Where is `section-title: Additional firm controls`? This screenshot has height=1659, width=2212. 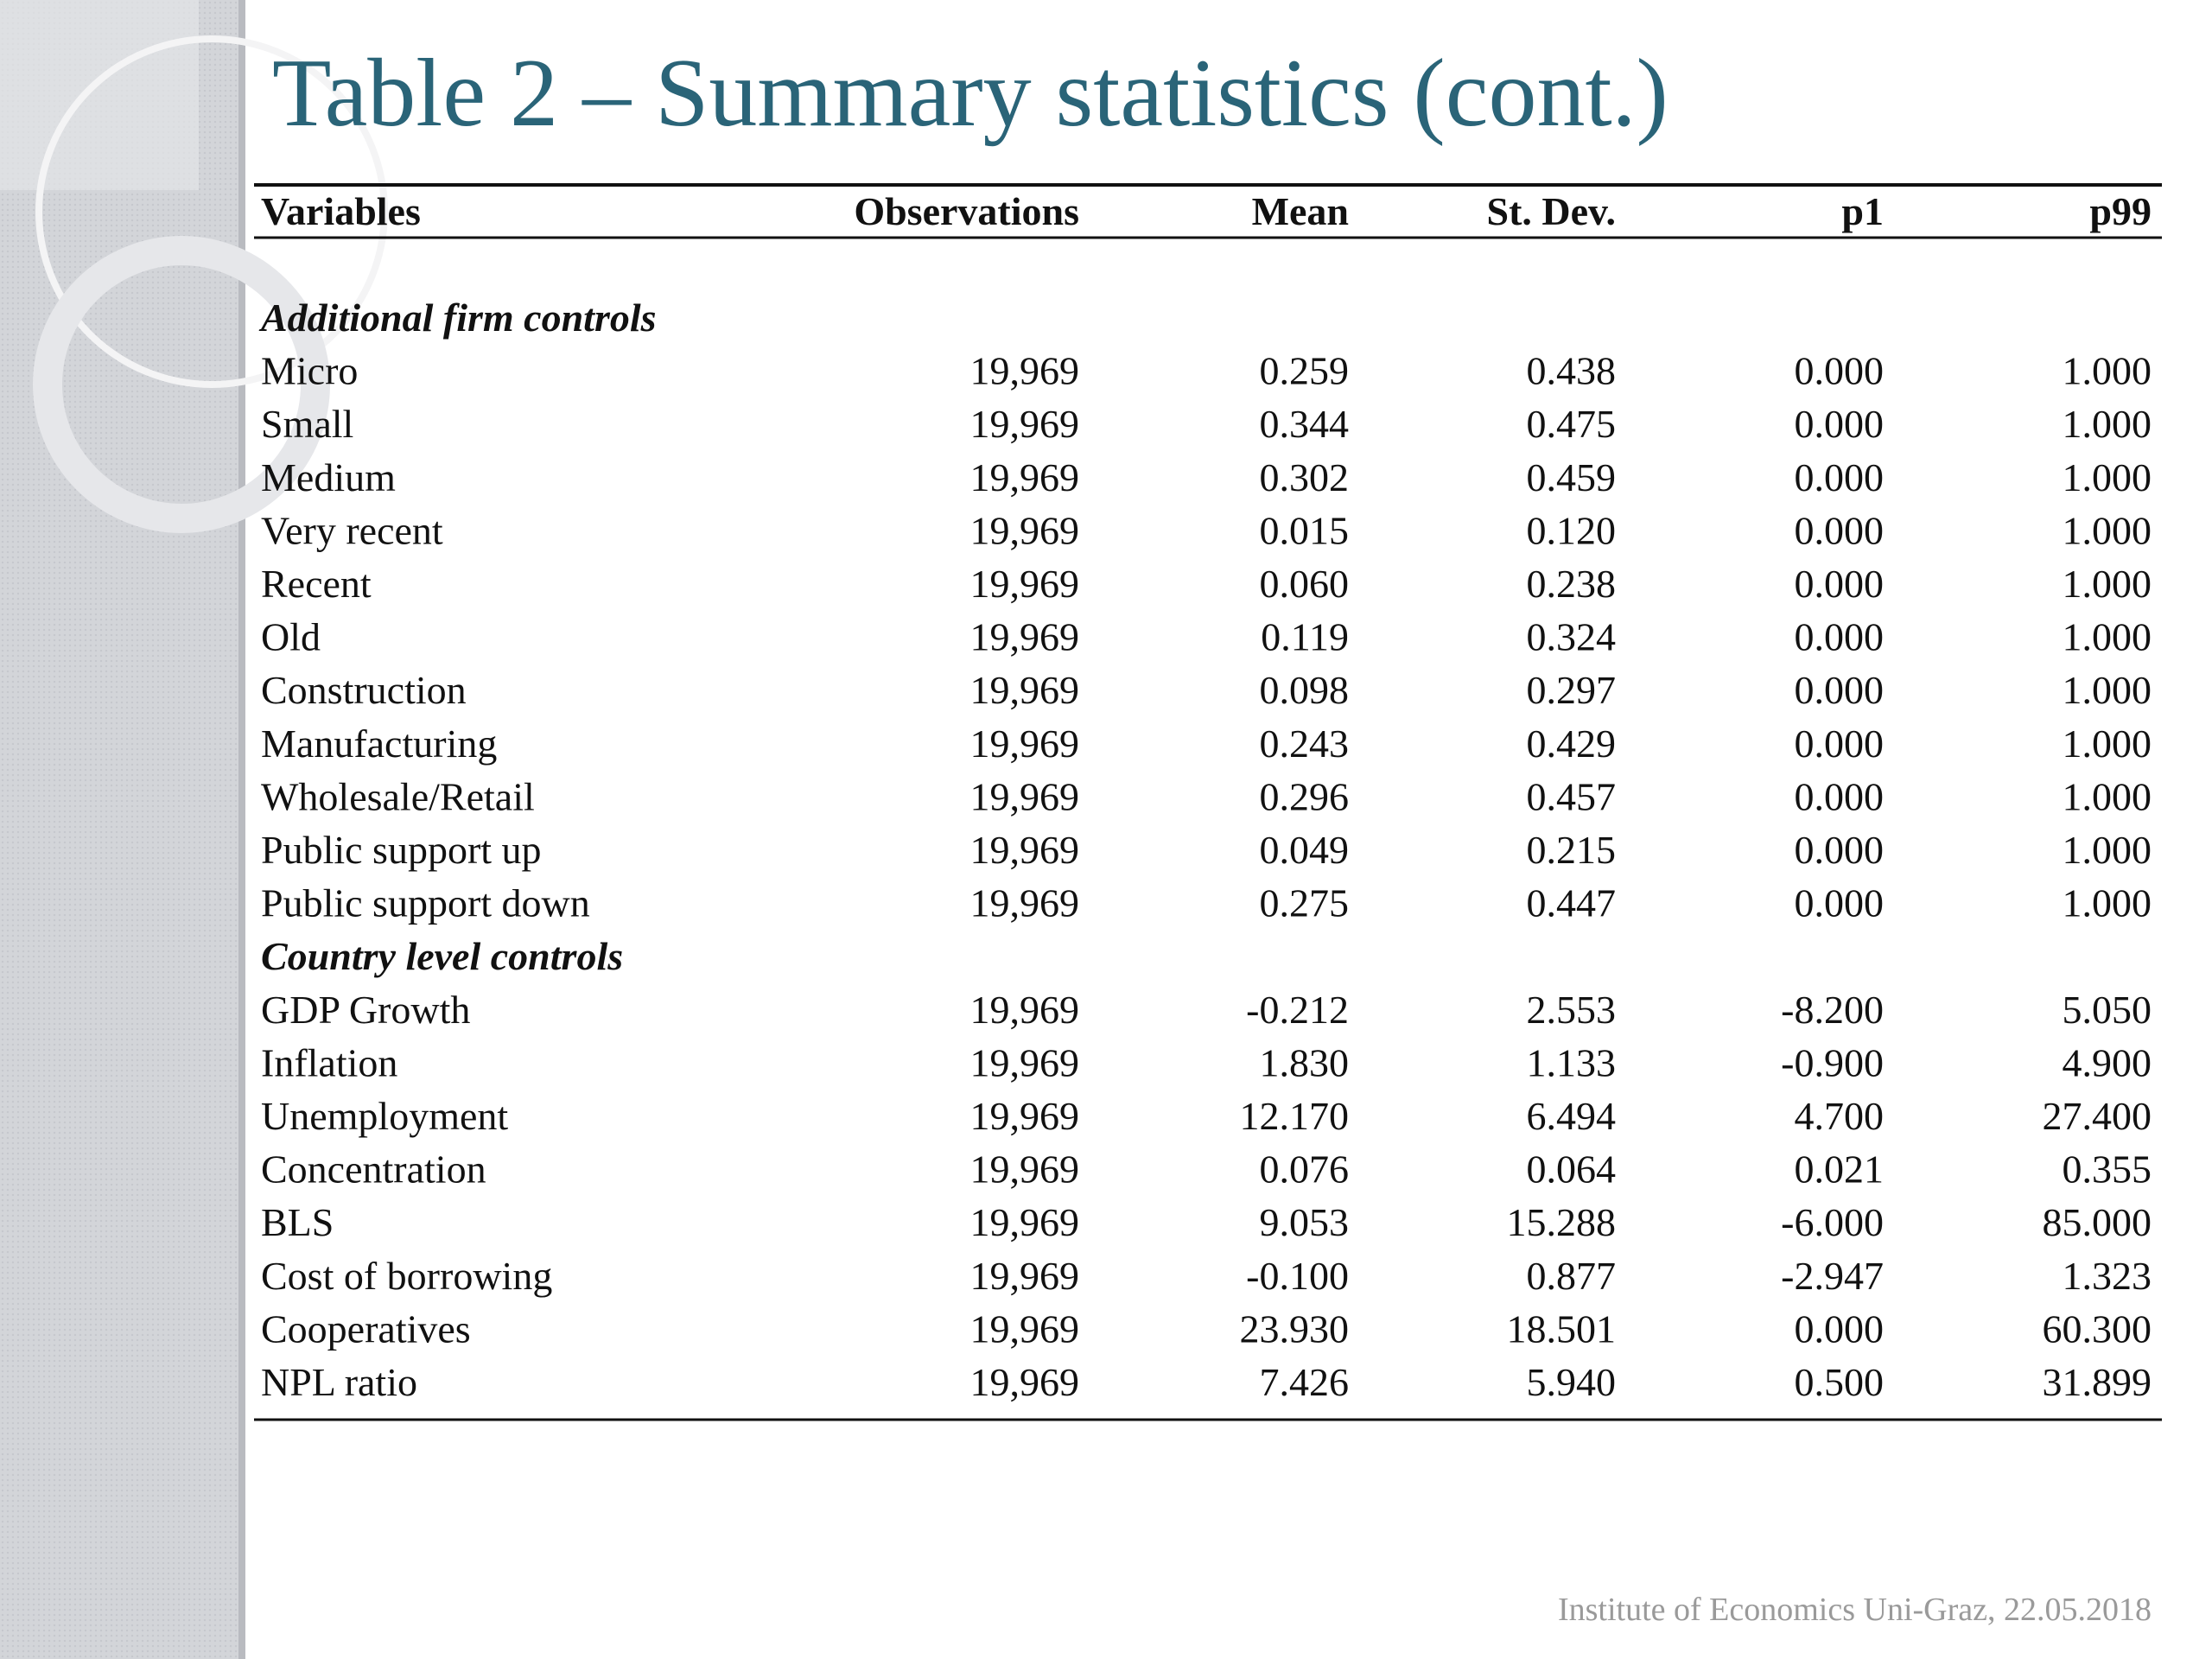
section-title: Additional firm controls is located at coordinates (457, 318).